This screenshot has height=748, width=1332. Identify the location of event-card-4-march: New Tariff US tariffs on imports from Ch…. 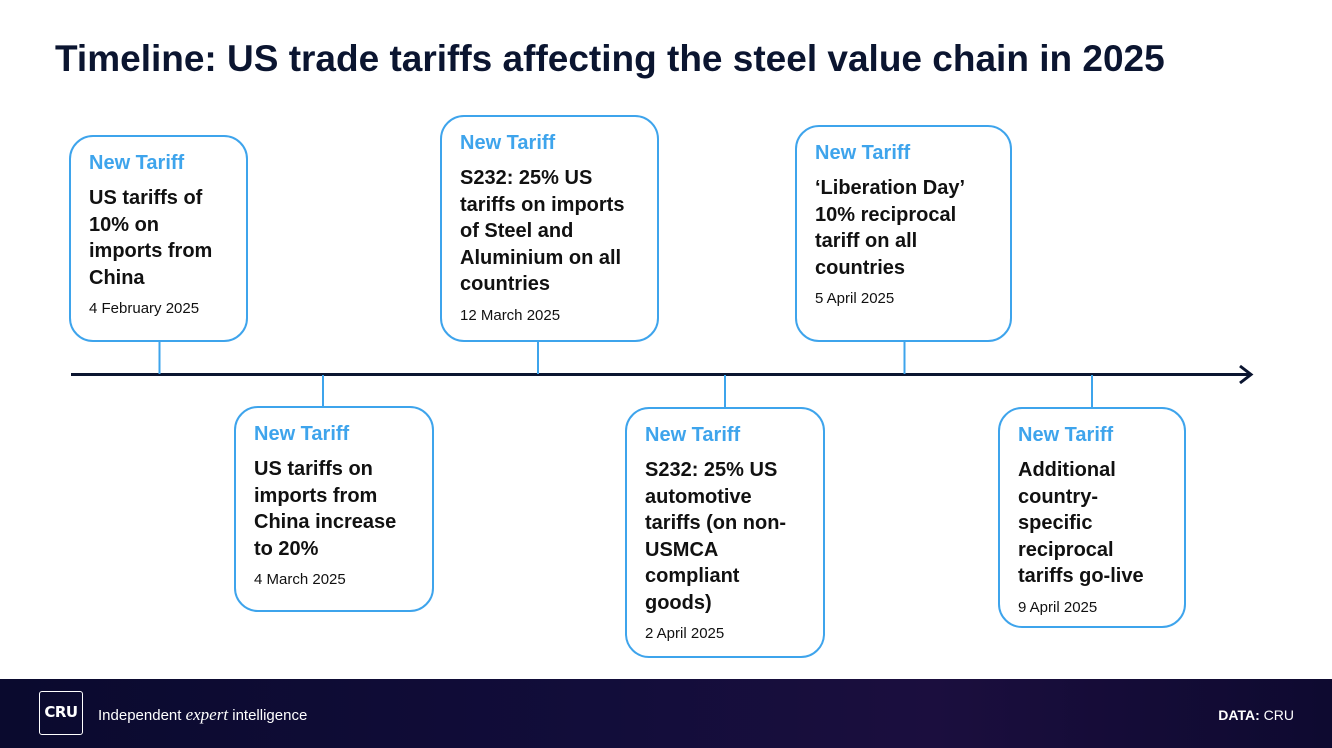
(334, 509).